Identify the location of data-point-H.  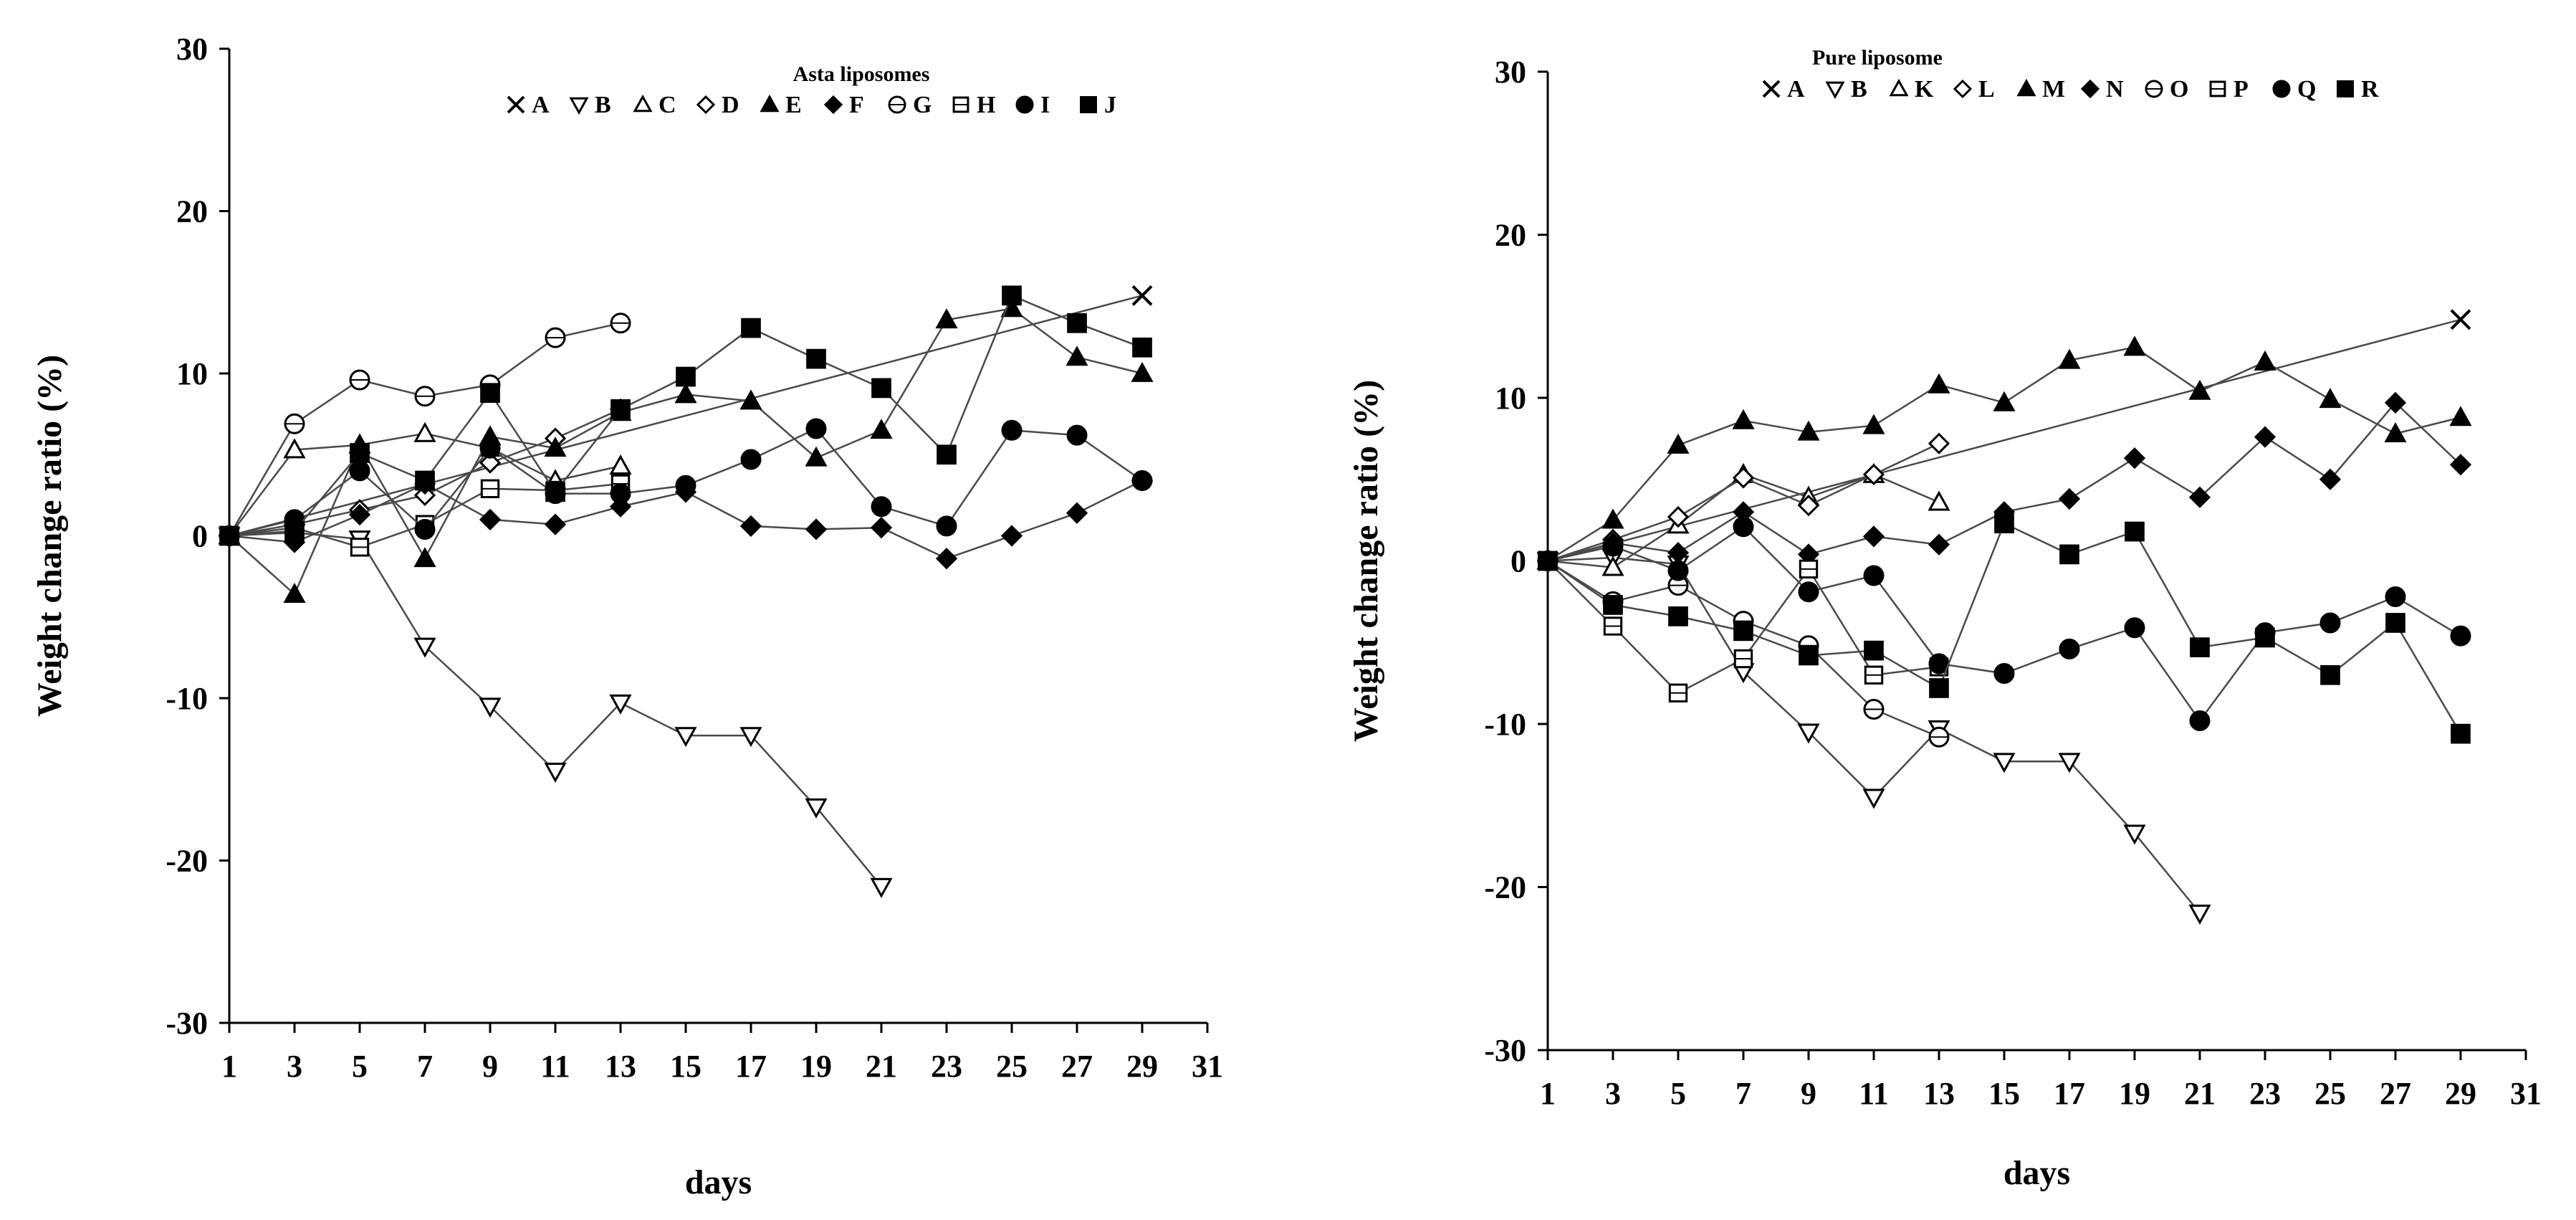
(360, 547).